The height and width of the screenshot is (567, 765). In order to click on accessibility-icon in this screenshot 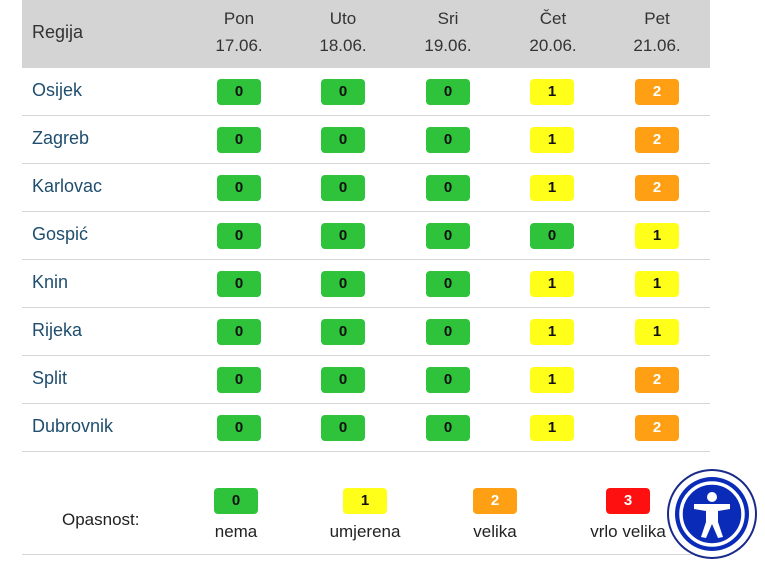, I will do `click(712, 514)`.